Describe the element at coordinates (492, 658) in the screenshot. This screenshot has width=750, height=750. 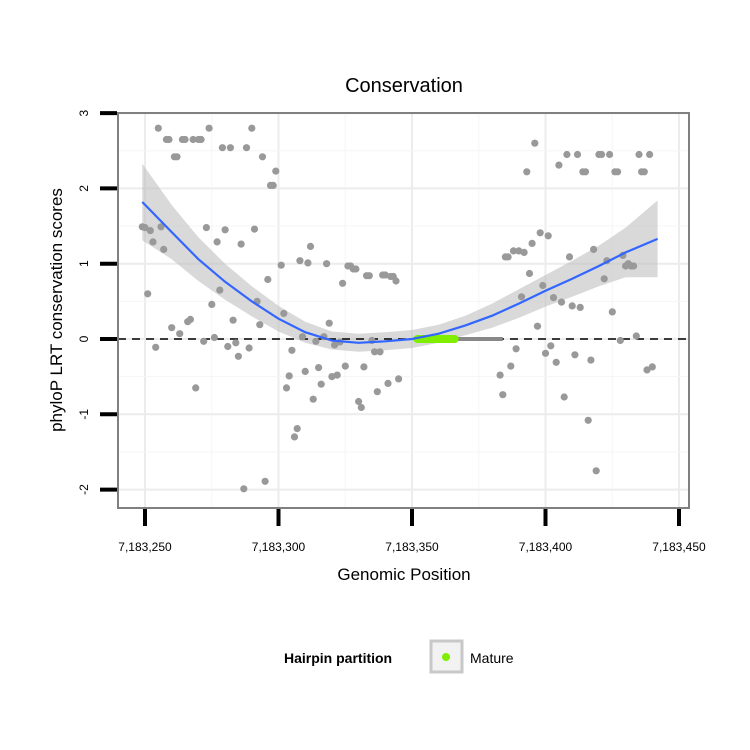
I see `legend-item-mature: Mature` at that location.